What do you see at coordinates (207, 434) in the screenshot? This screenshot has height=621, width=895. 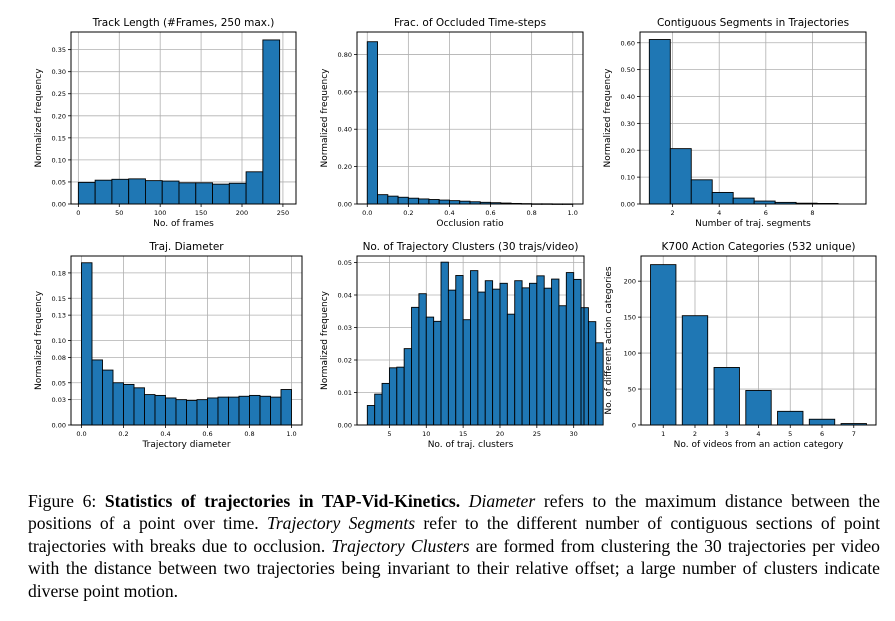 I see `x-tick-label: 0.6` at bounding box center [207, 434].